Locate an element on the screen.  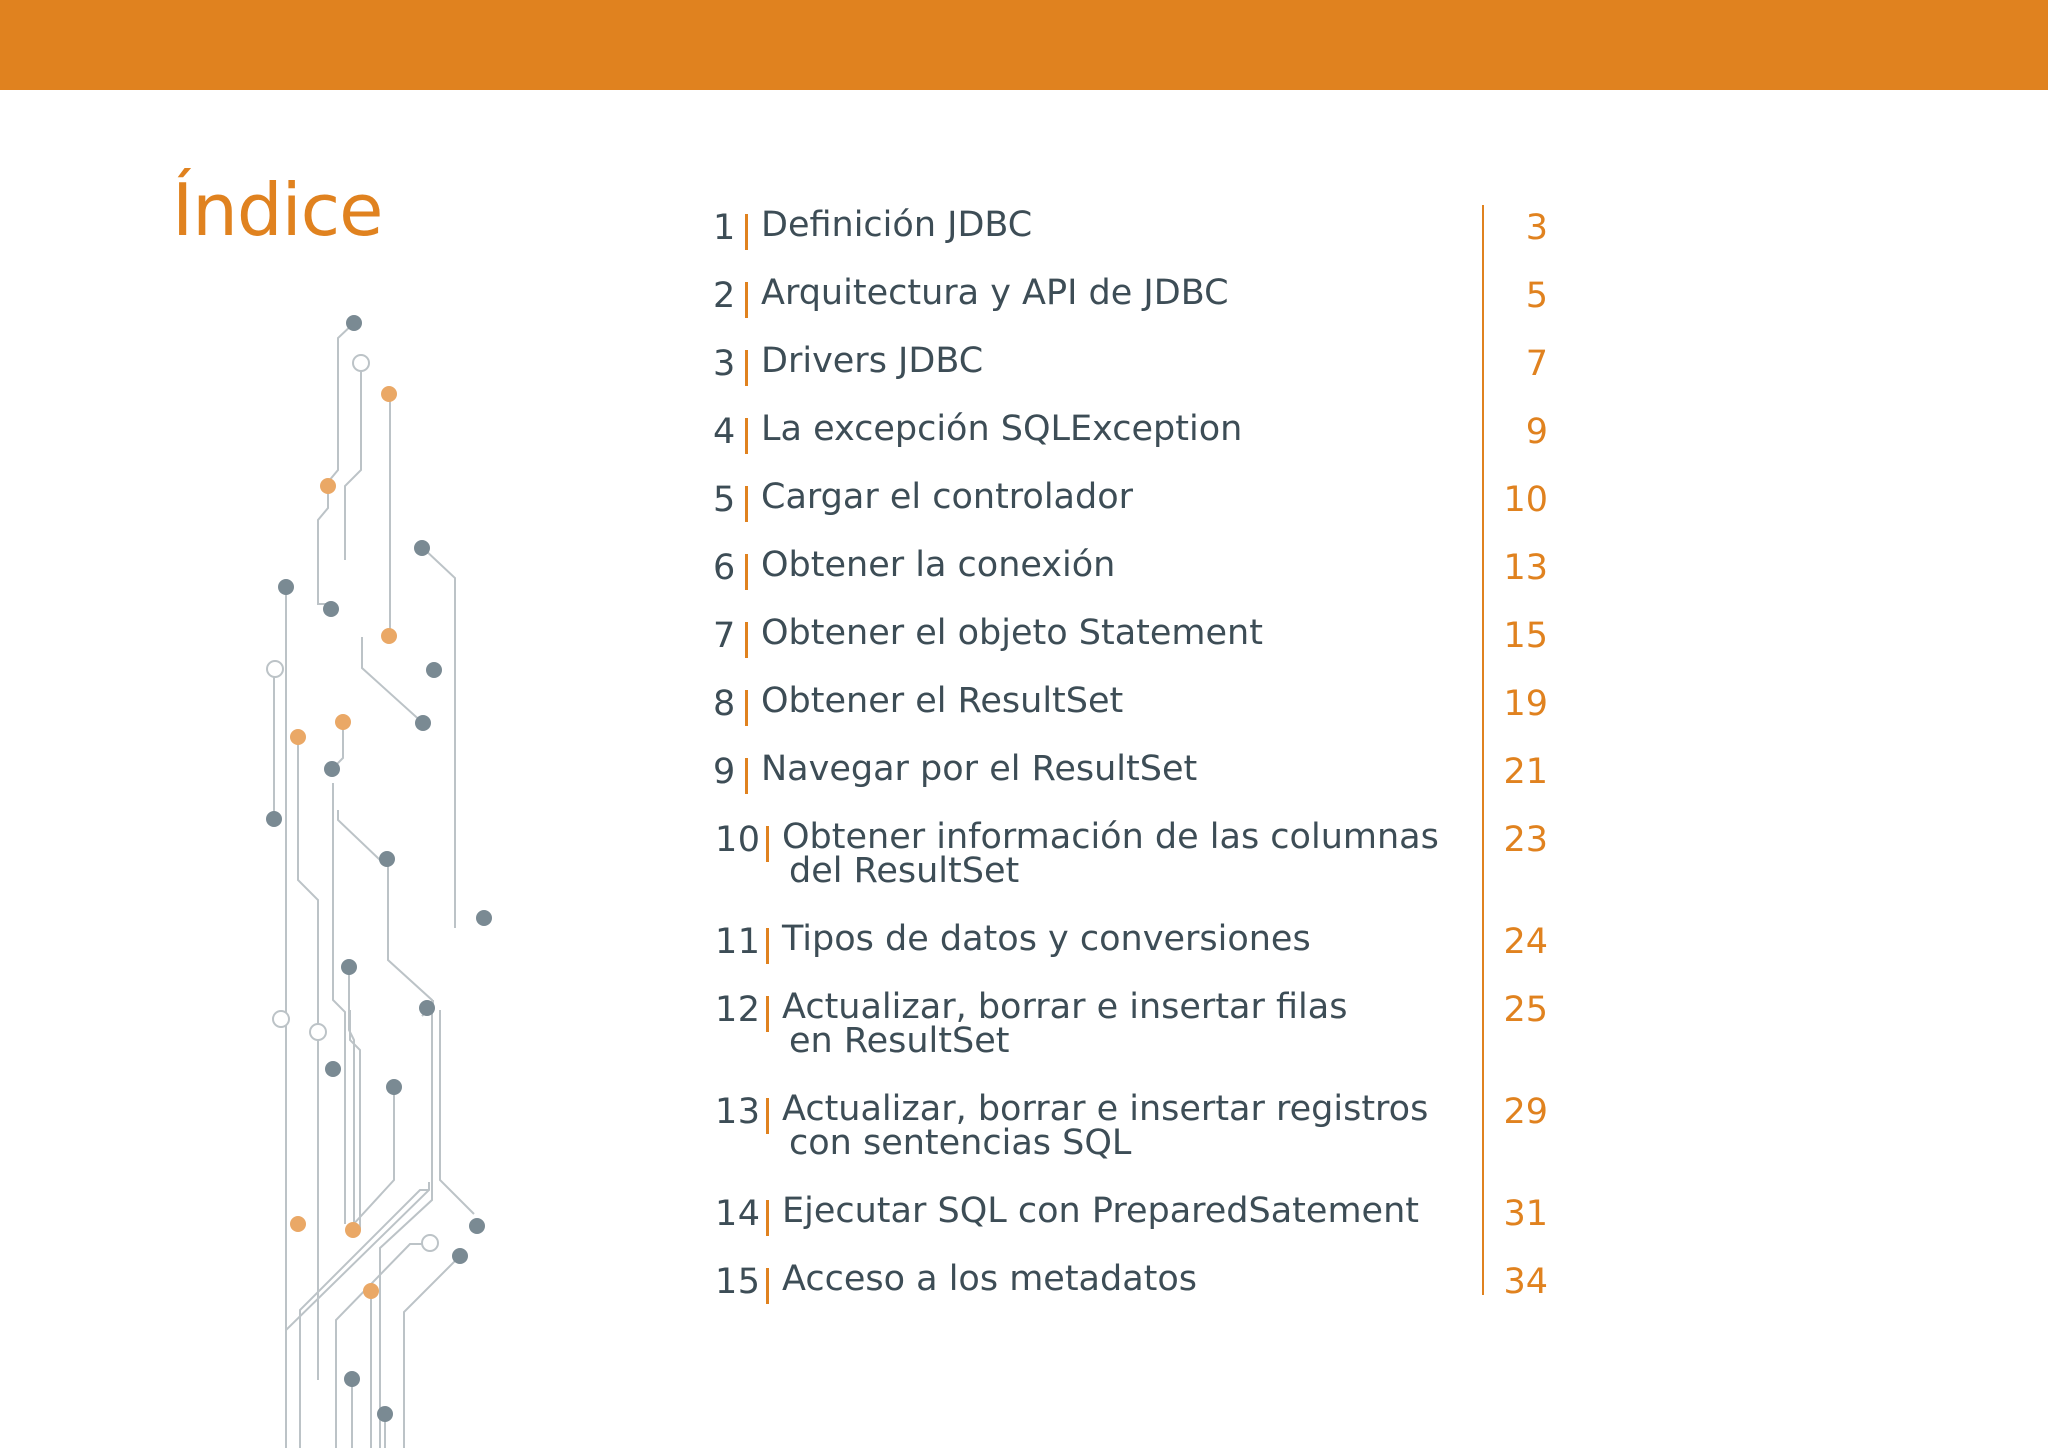
toc-page-number: 13 is located at coordinates (1525, 568).